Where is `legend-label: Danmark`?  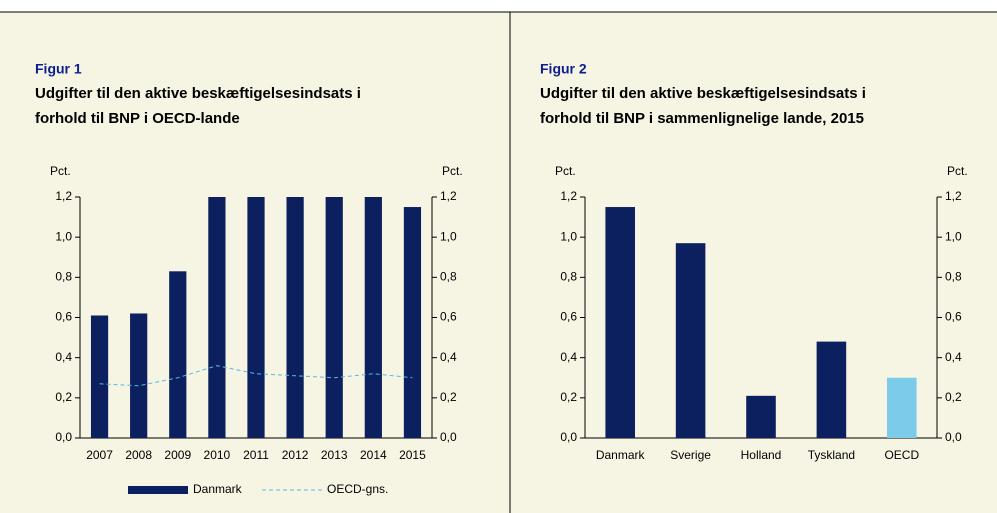
legend-label: Danmark is located at coordinates (218, 489).